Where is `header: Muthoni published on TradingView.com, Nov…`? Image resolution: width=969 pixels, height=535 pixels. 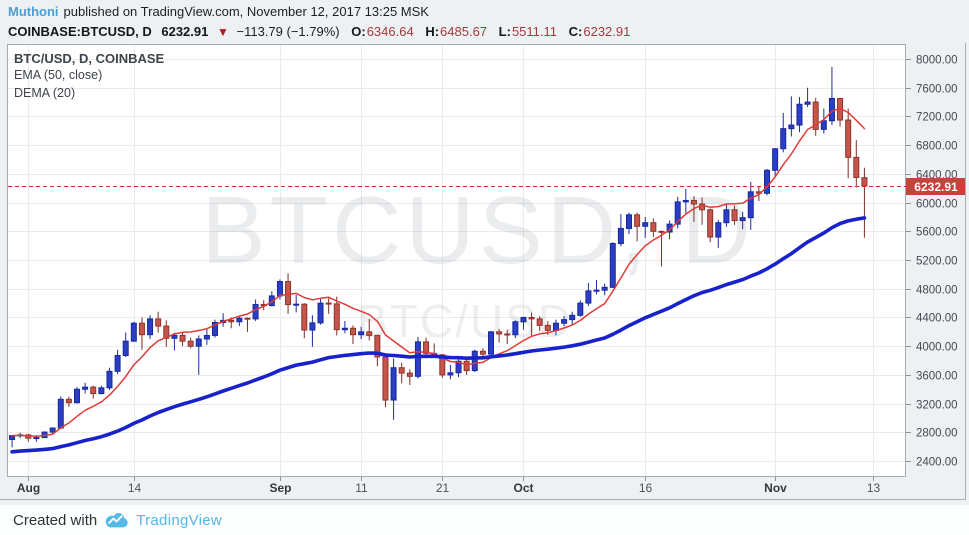 header: Muthoni published on TradingView.com, Nov… is located at coordinates (484, 21).